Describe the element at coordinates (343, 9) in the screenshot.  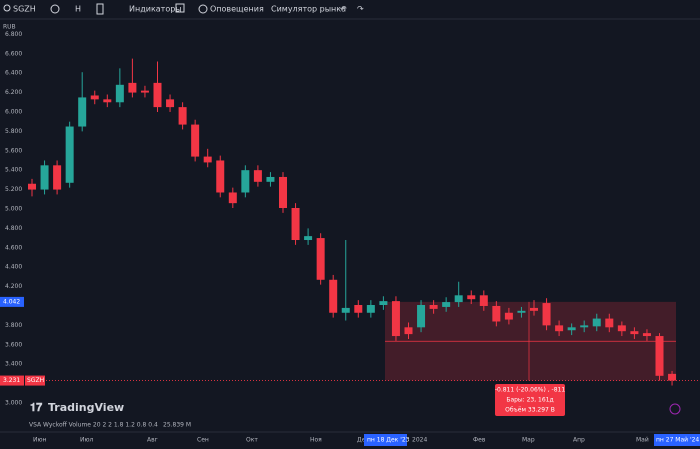
I see `undo: ↶` at that location.